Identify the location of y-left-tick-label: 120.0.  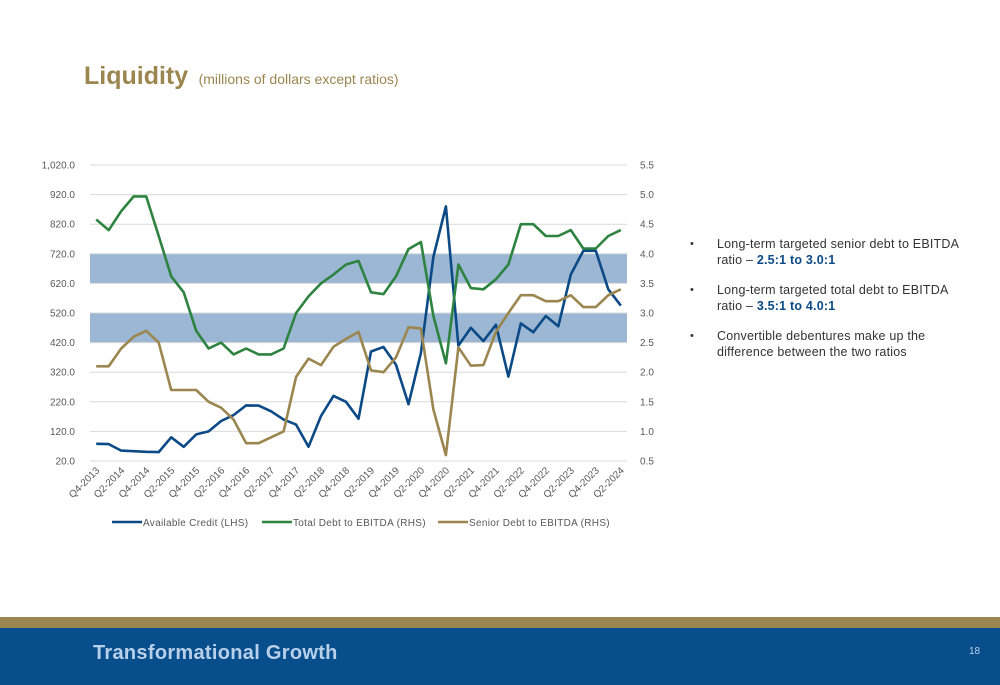
(62, 432).